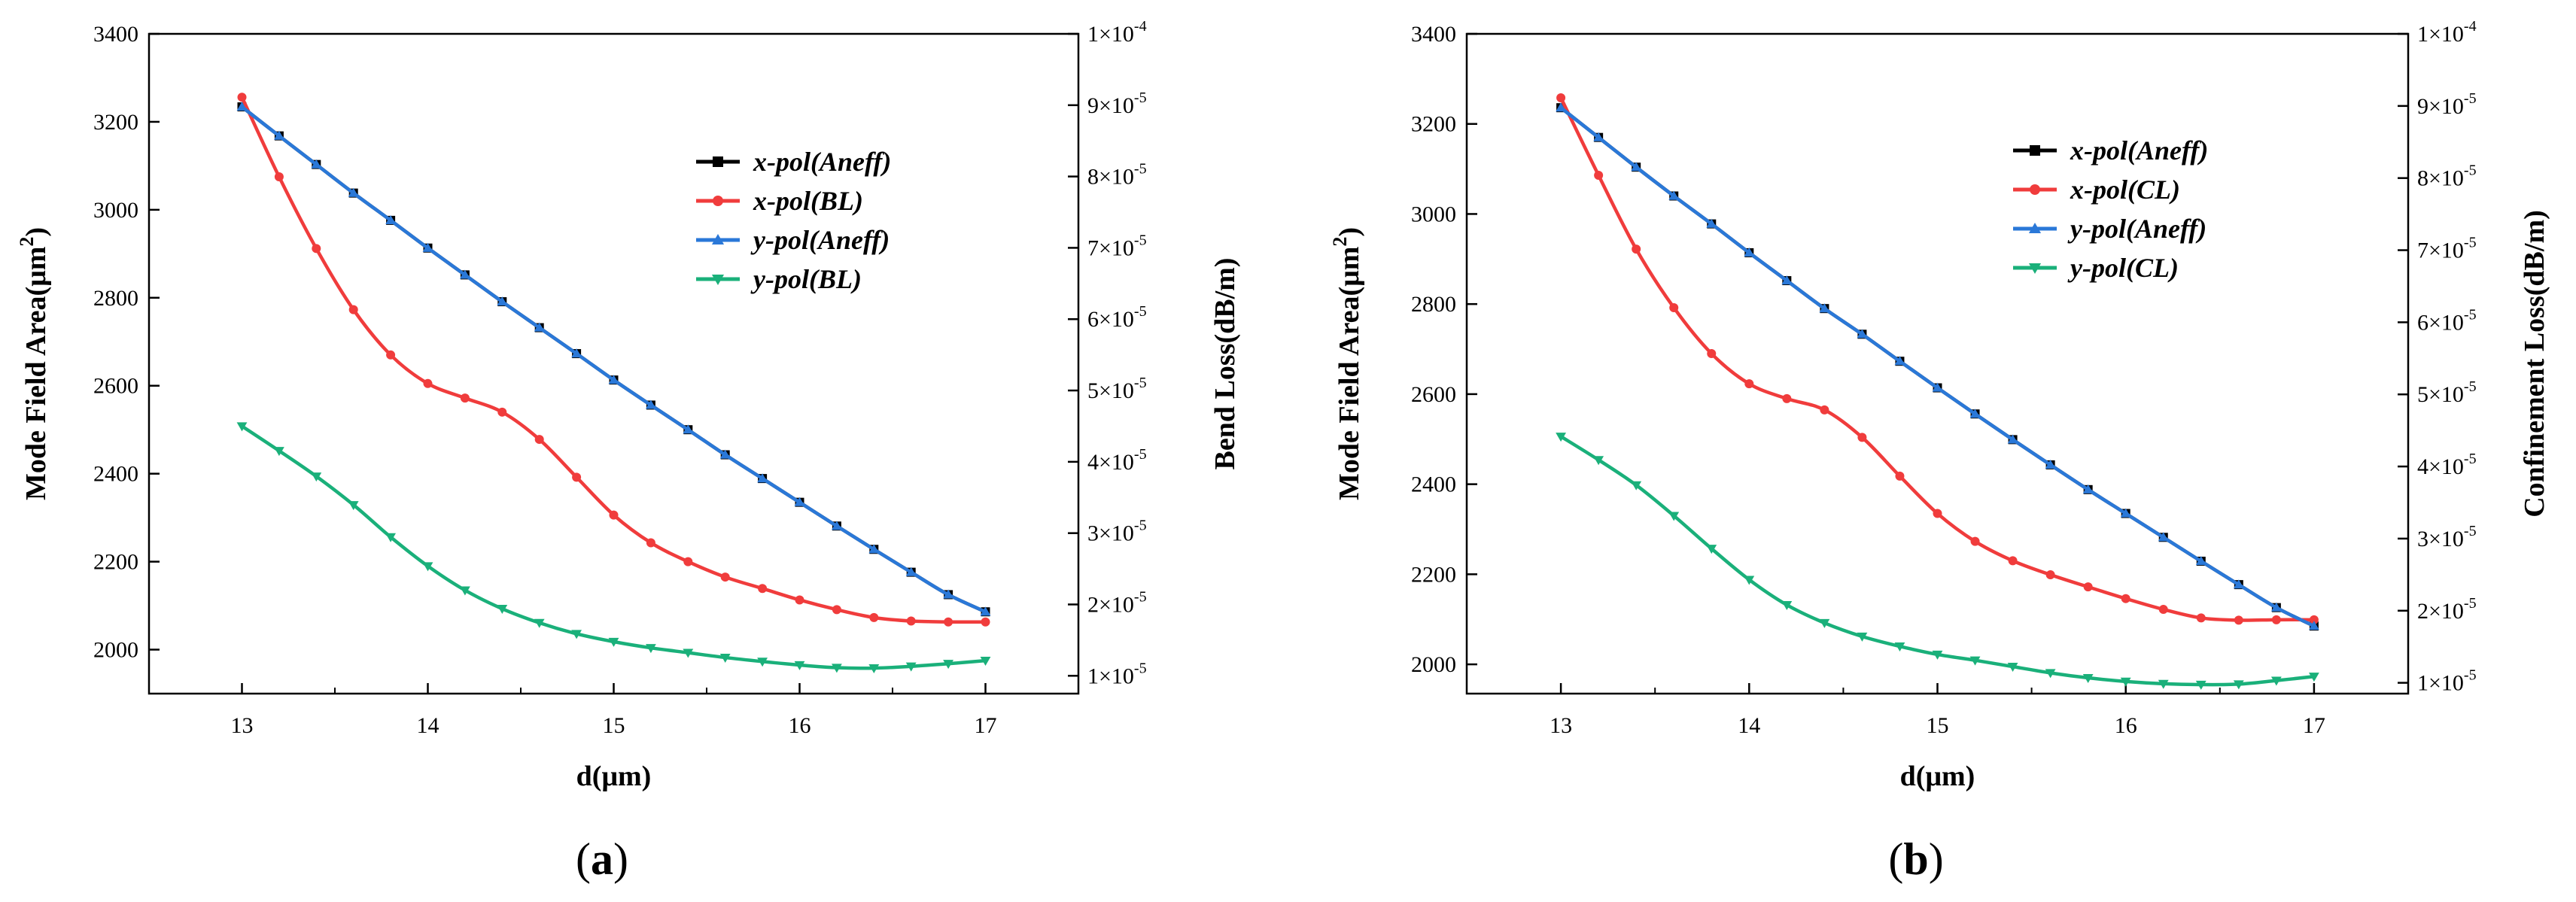 The height and width of the screenshot is (902, 2576). I want to click on y-right-tick-label: 7×10⁻⁵, so click(2447, 249).